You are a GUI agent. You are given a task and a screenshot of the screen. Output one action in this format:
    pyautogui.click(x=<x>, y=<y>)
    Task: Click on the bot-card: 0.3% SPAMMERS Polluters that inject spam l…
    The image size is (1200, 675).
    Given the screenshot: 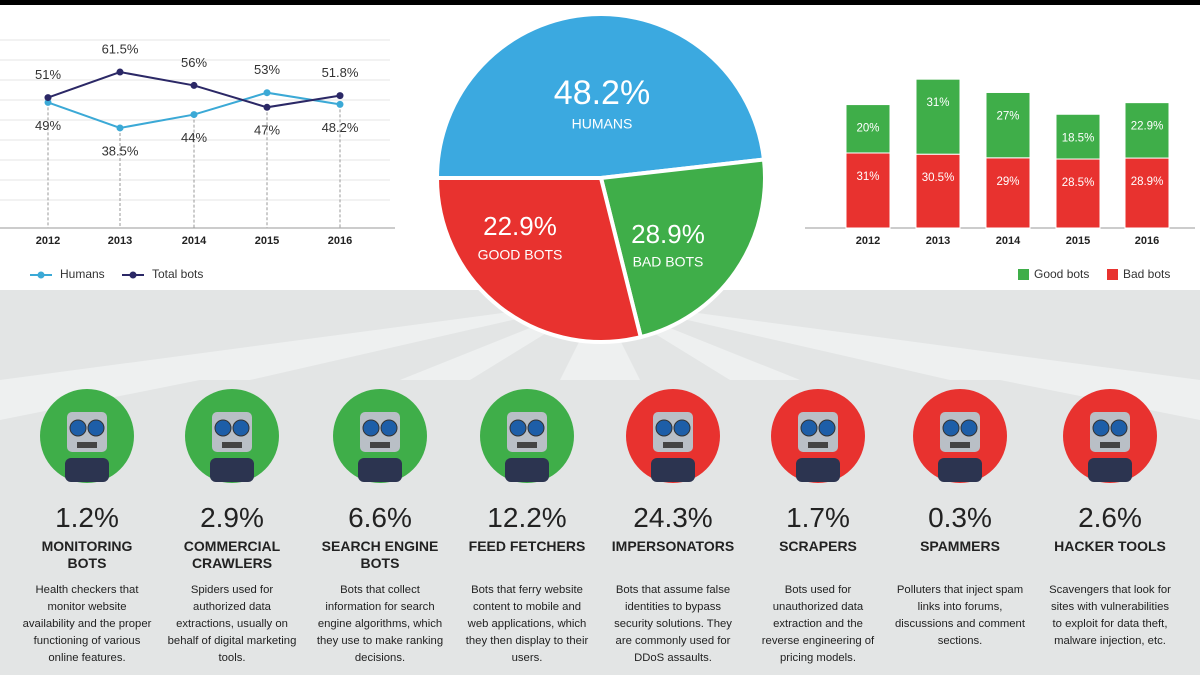 What is the action you would take?
    pyautogui.click(x=960, y=574)
    